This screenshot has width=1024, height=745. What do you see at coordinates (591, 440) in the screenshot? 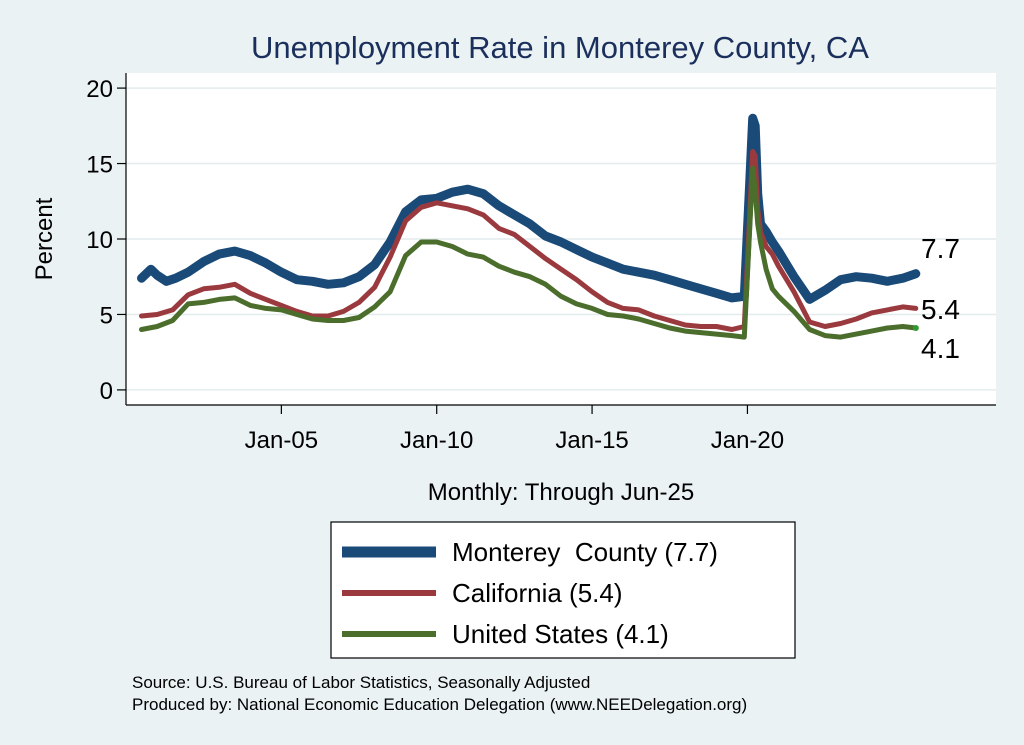
I see `x-tick-label-Jan-15: Jan-15` at bounding box center [591, 440].